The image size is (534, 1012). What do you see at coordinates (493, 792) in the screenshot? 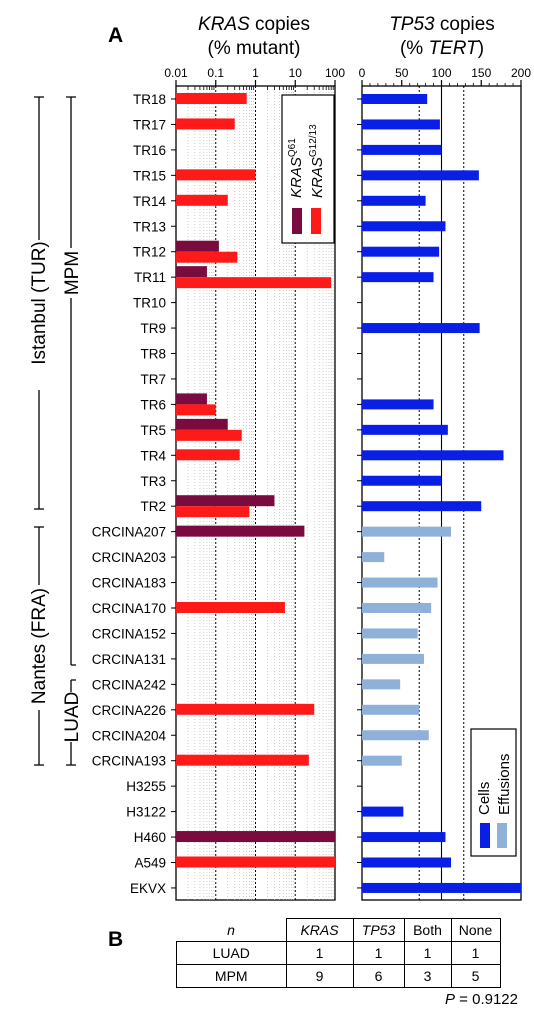
I see `tp53-legend: Cells Effusions` at bounding box center [493, 792].